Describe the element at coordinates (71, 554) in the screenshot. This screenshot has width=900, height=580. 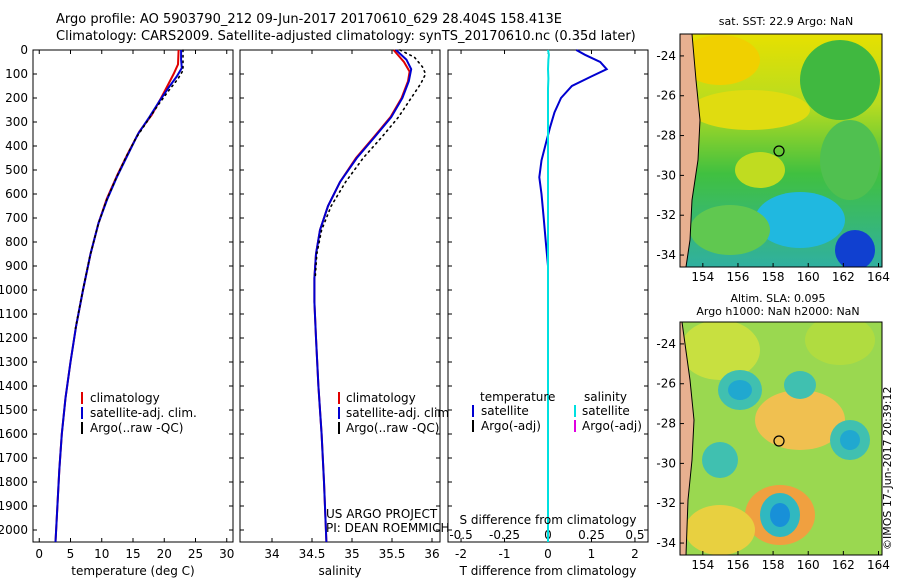
I see `x-tick-label: 5` at that location.